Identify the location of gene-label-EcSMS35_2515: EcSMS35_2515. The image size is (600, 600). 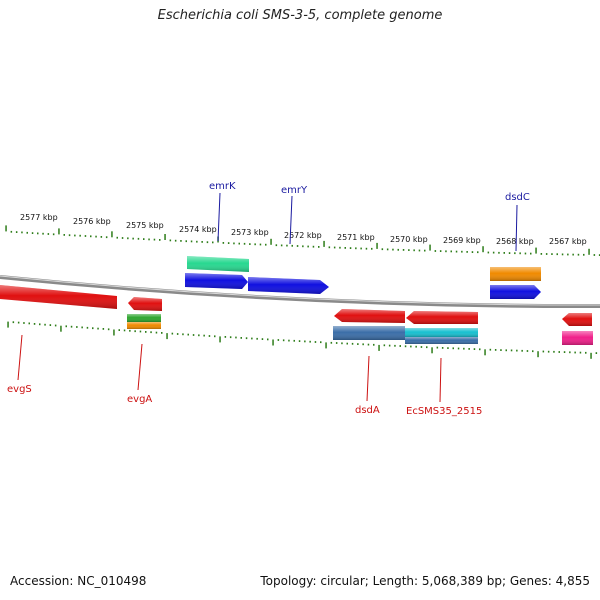
(444, 411).